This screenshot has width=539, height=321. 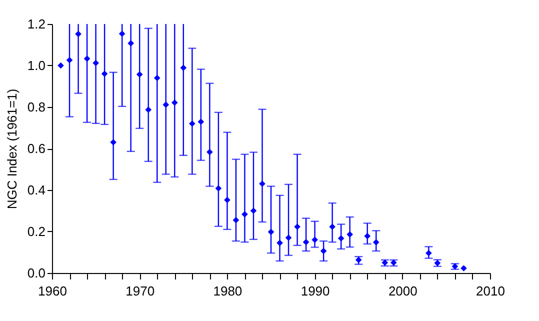 What do you see at coordinates (315, 291) in the screenshot?
I see `x-tick-label: 1990` at bounding box center [315, 291].